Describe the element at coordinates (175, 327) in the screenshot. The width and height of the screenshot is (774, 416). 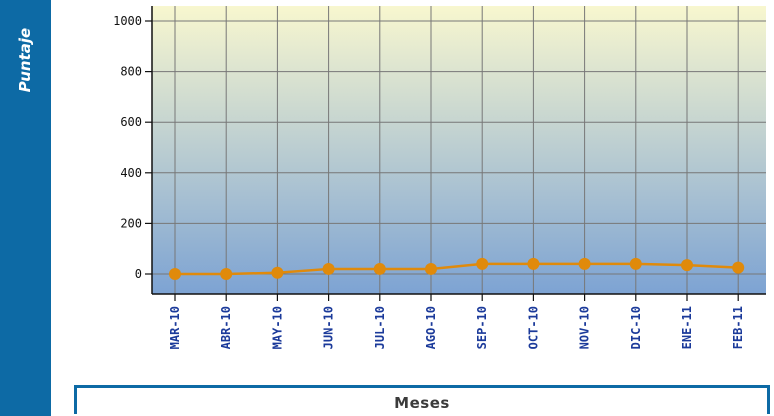
I see `x-tick-label: MAR-10` at that location.